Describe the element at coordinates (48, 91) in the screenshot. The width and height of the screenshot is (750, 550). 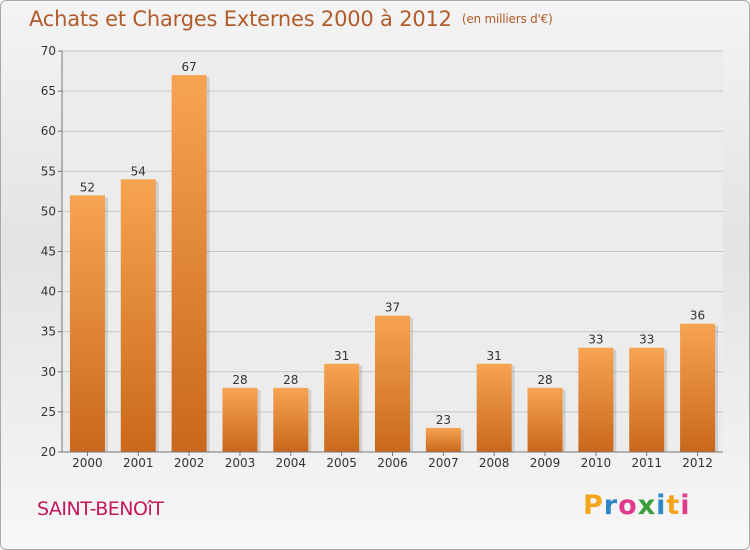
I see `y-tick-label: 65` at that location.